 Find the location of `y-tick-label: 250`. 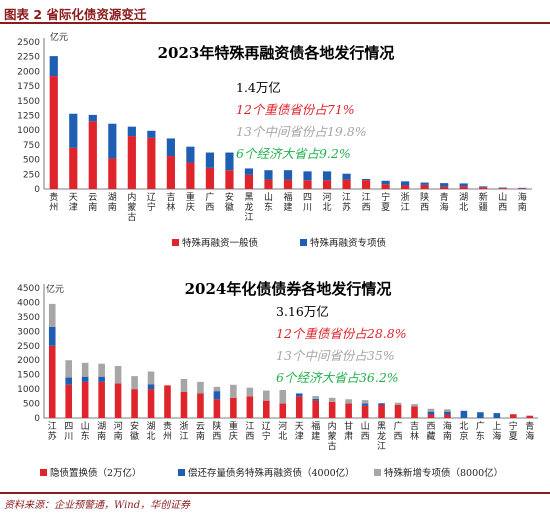

y-tick-label: 250 is located at coordinates (31, 175).